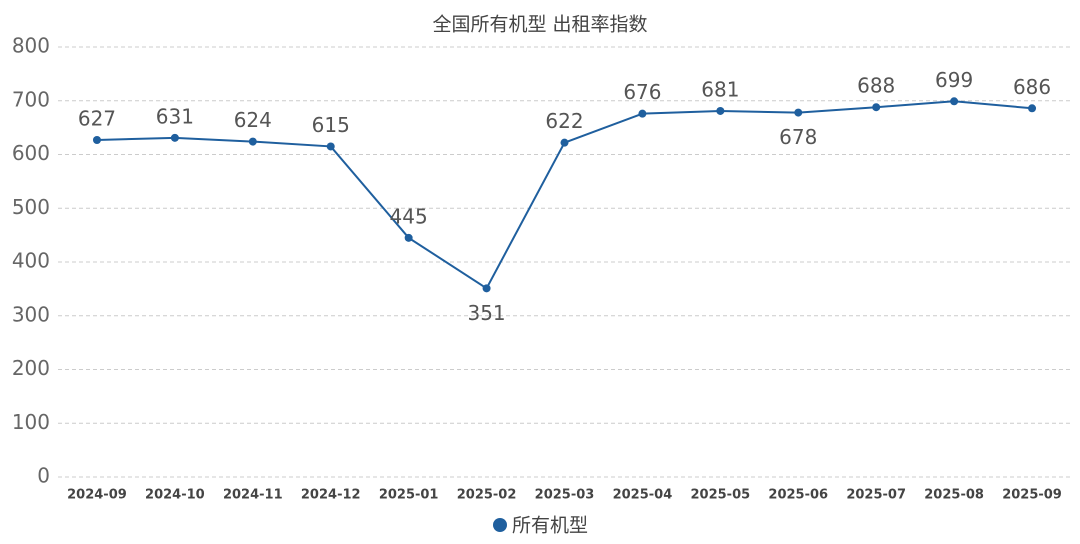 Image resolution: width=1080 pixels, height=544 pixels. I want to click on x-tick-label: 2024-09, so click(97, 495).